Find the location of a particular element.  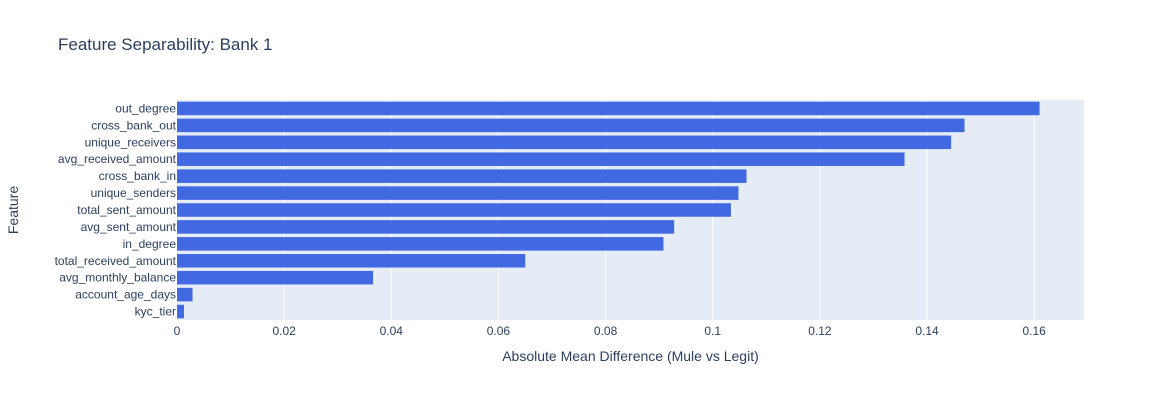

y-tick-label: account_age_days is located at coordinates (125, 295).